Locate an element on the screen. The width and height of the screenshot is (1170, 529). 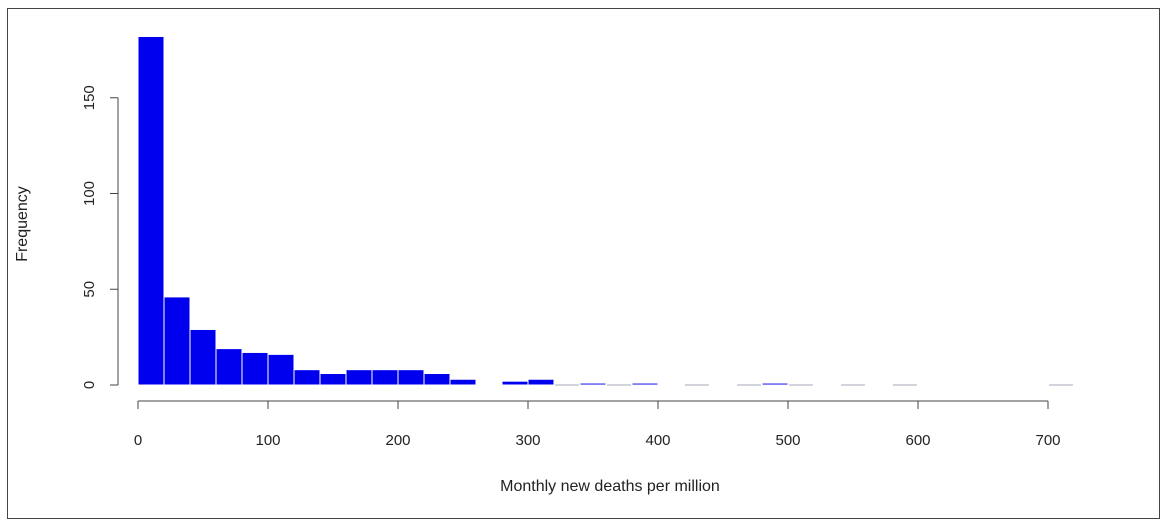
y-tick-label: 0 is located at coordinates (89, 385).